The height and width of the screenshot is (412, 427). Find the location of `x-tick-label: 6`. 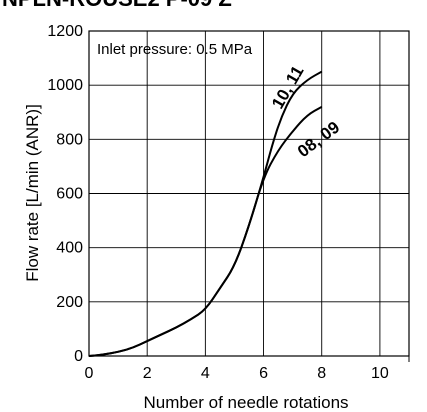

x-tick-label: 6 is located at coordinates (263, 373).